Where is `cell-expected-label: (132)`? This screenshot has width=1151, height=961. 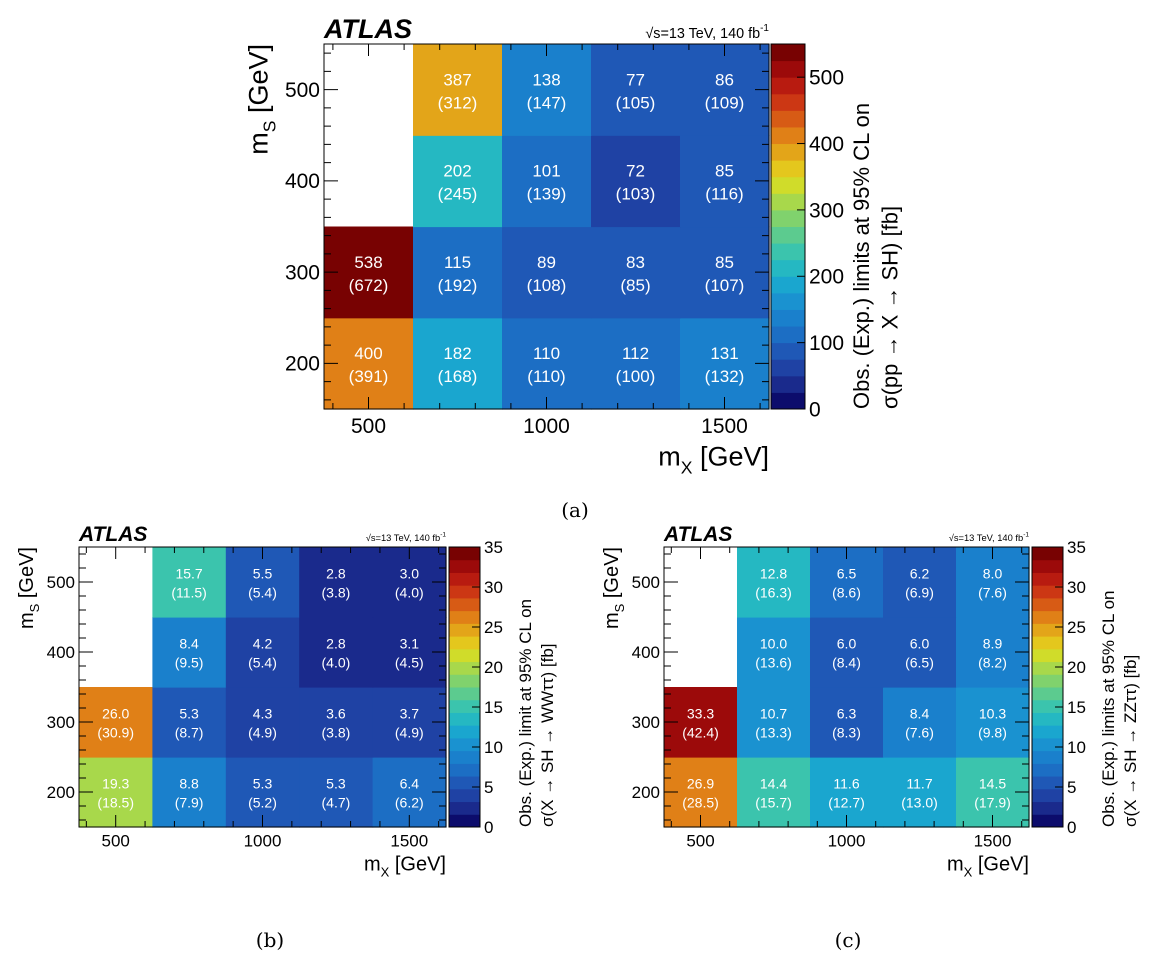
cell-expected-label: (132) is located at coordinates (725, 376).